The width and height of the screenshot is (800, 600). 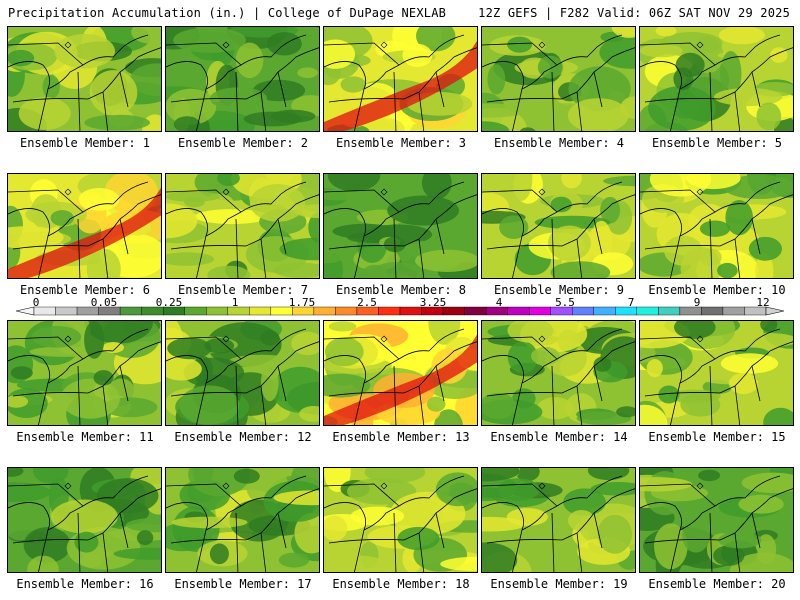 What do you see at coordinates (631, 302) in the screenshot?
I see `colorbar-tick-label: 7` at bounding box center [631, 302].